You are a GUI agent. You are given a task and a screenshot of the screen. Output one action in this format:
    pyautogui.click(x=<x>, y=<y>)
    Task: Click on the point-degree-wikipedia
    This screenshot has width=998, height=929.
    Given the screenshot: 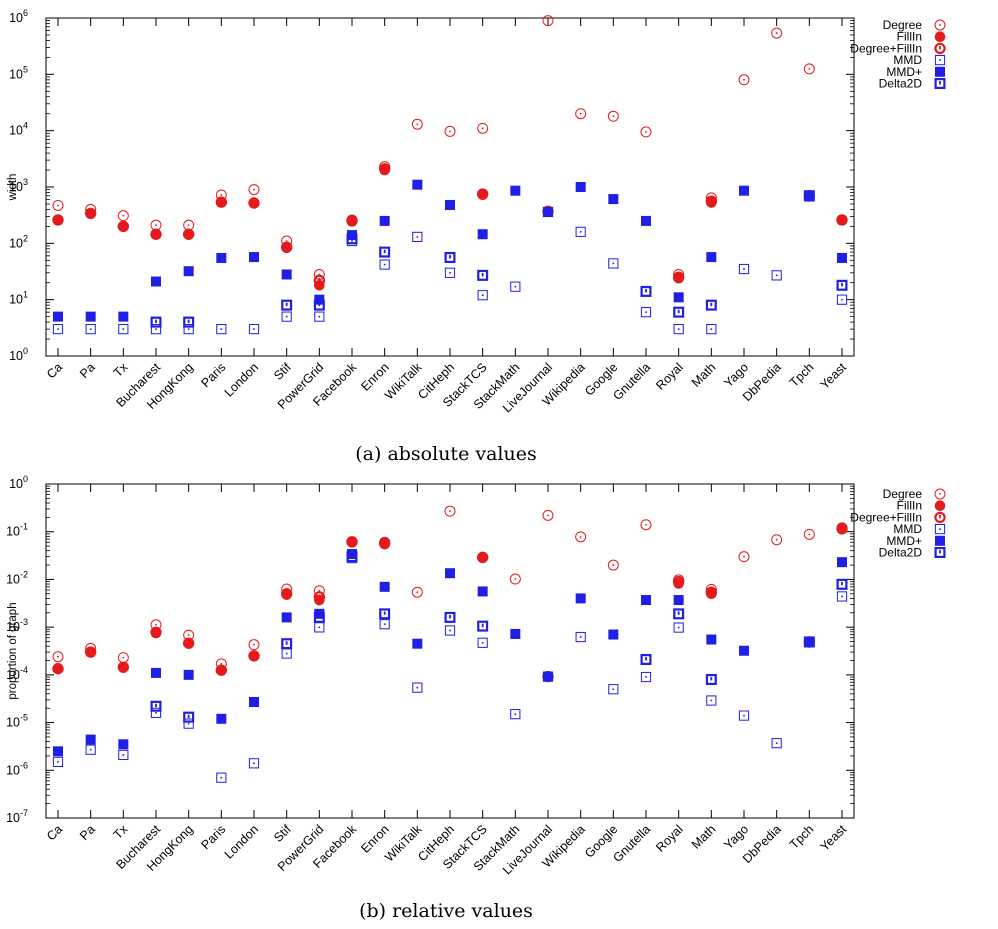 What is the action you would take?
    pyautogui.click(x=581, y=114)
    